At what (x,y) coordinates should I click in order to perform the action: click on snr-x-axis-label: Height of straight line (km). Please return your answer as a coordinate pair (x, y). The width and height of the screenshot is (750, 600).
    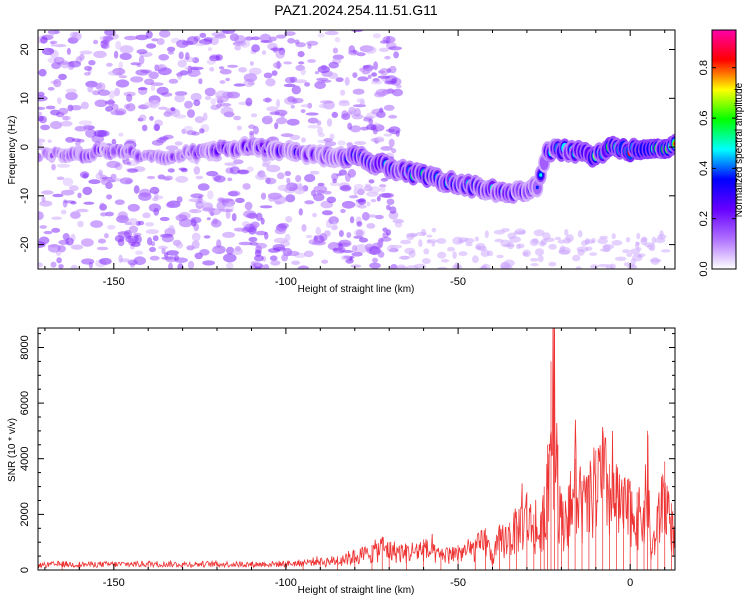
    Looking at the image, I should click on (356, 590).